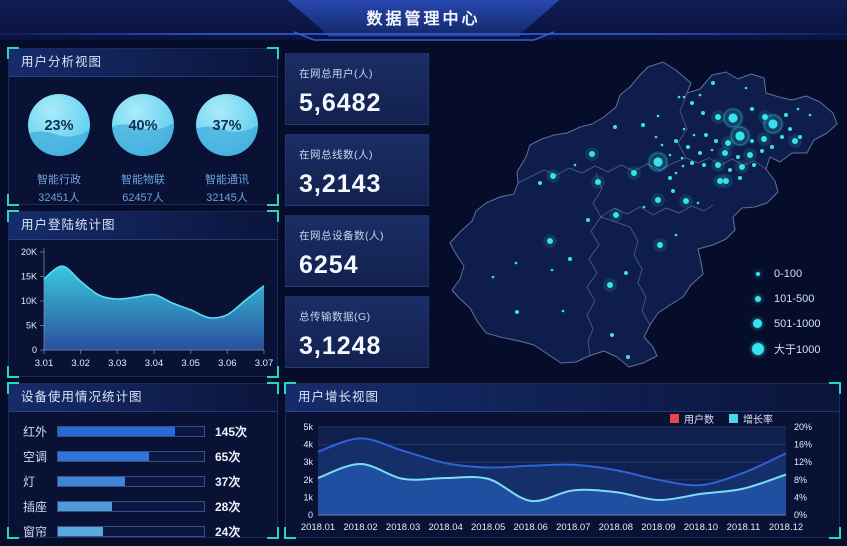 The image size is (847, 546). What do you see at coordinates (329, 265) in the screenshot?
I see `stat-value: 6254` at bounding box center [329, 265].